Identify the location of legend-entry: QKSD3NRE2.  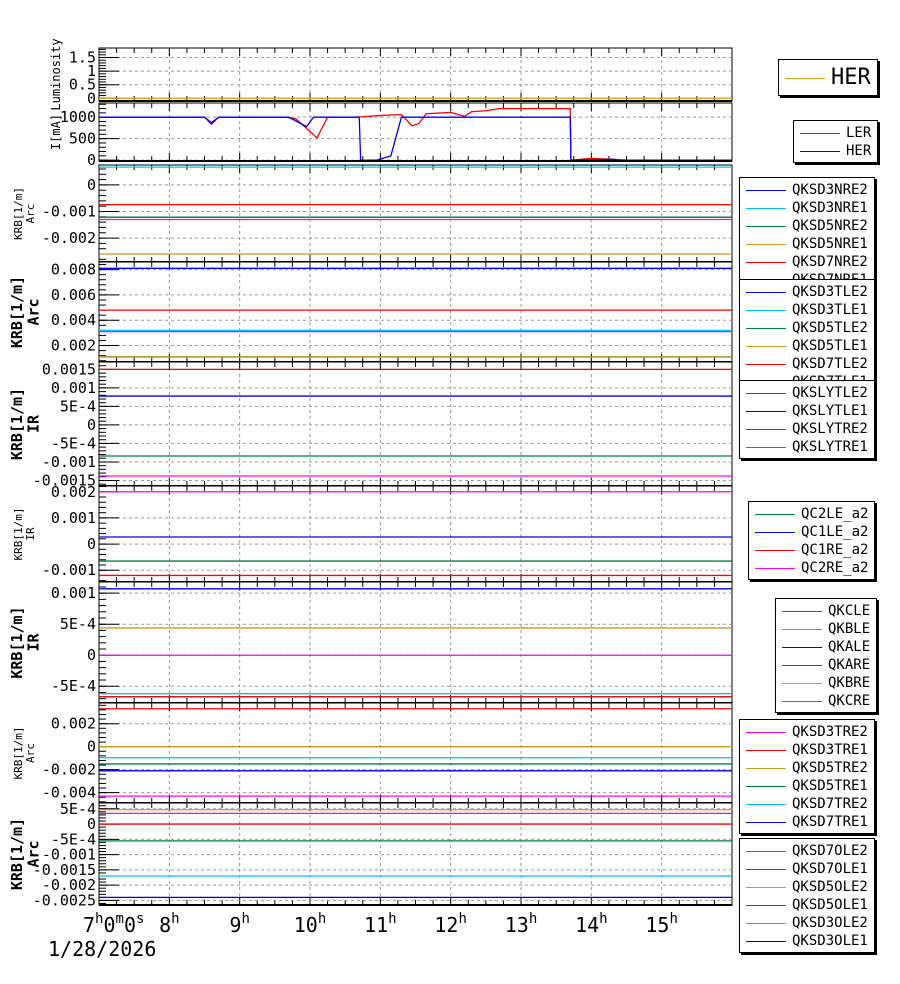
(807, 190).